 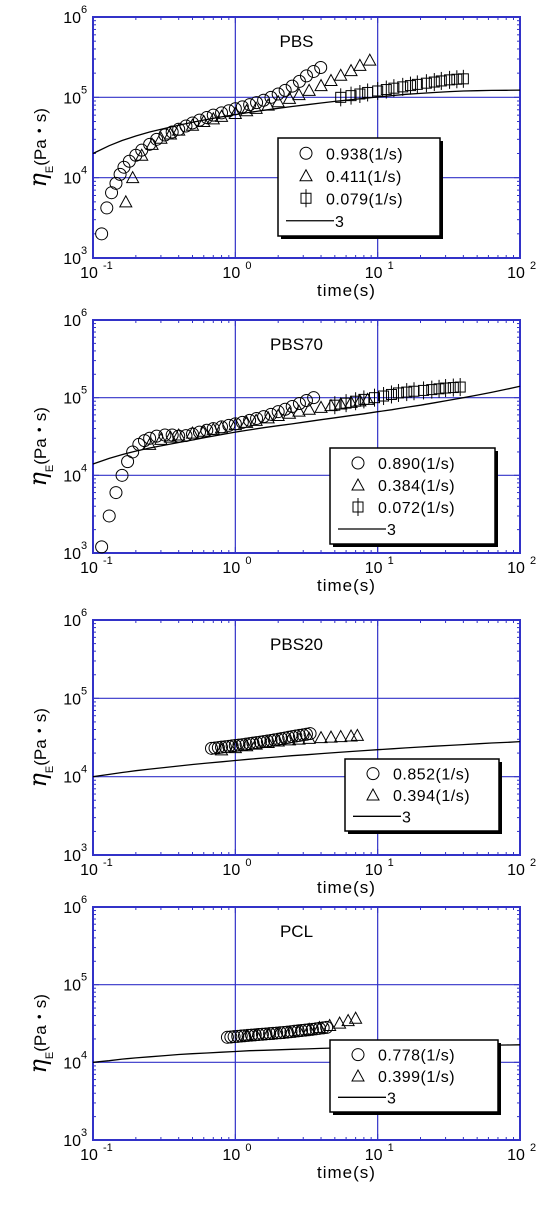 I want to click on series-circle, so click(x=260, y=741).